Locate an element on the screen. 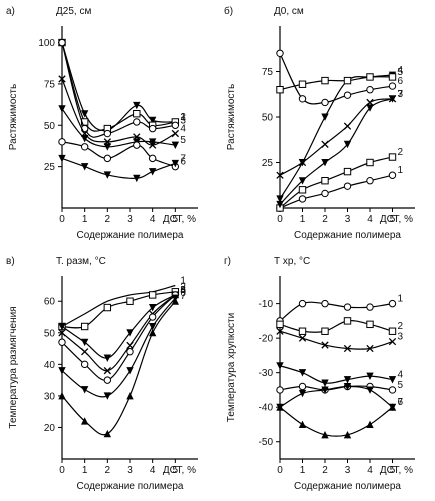 Image resolution: width=435 pixels, height=501 pixels. series-label-a-3: 3 is located at coordinates (183, 120).